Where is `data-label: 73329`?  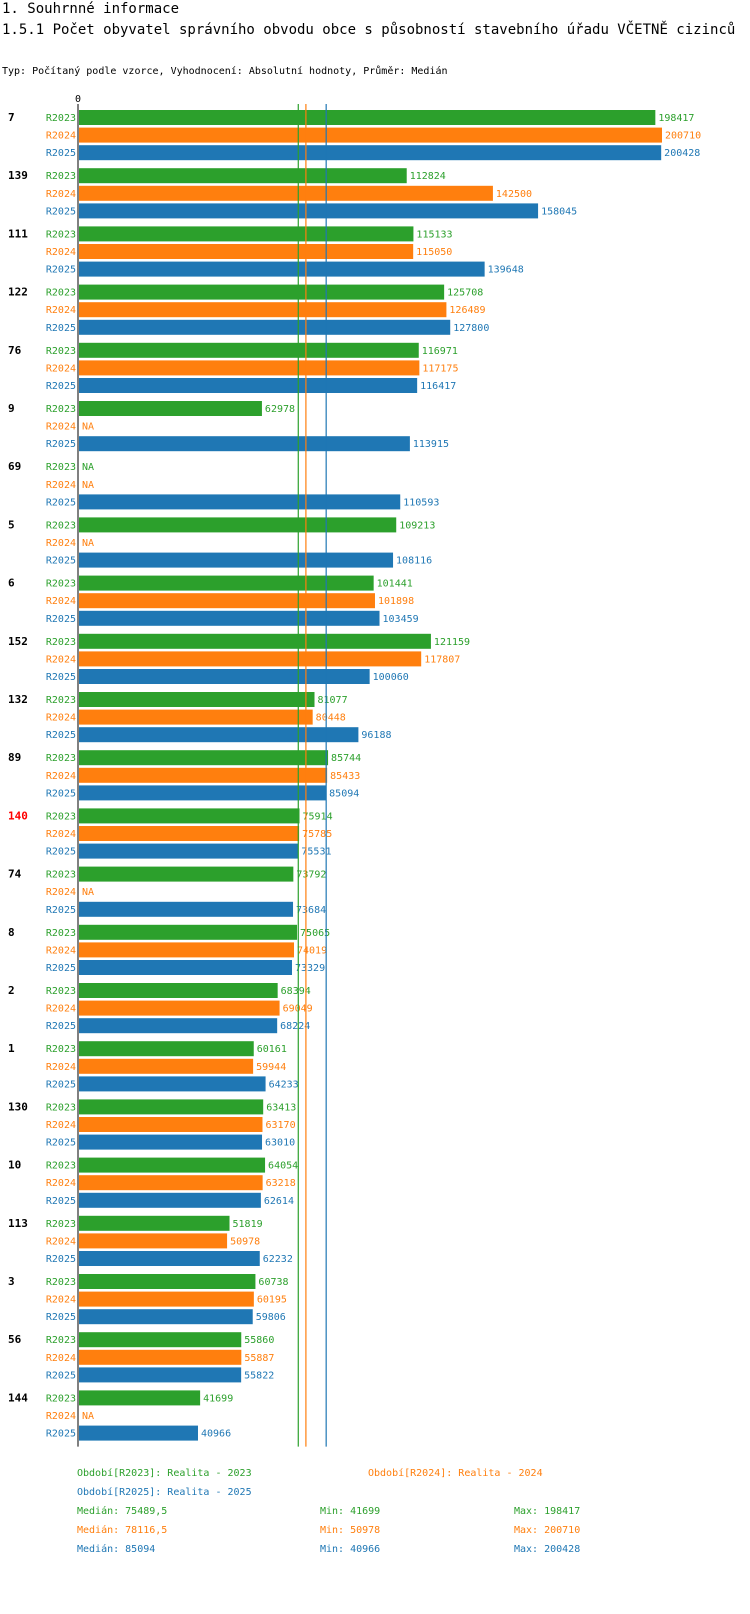
data-label: 73329 is located at coordinates (310, 968).